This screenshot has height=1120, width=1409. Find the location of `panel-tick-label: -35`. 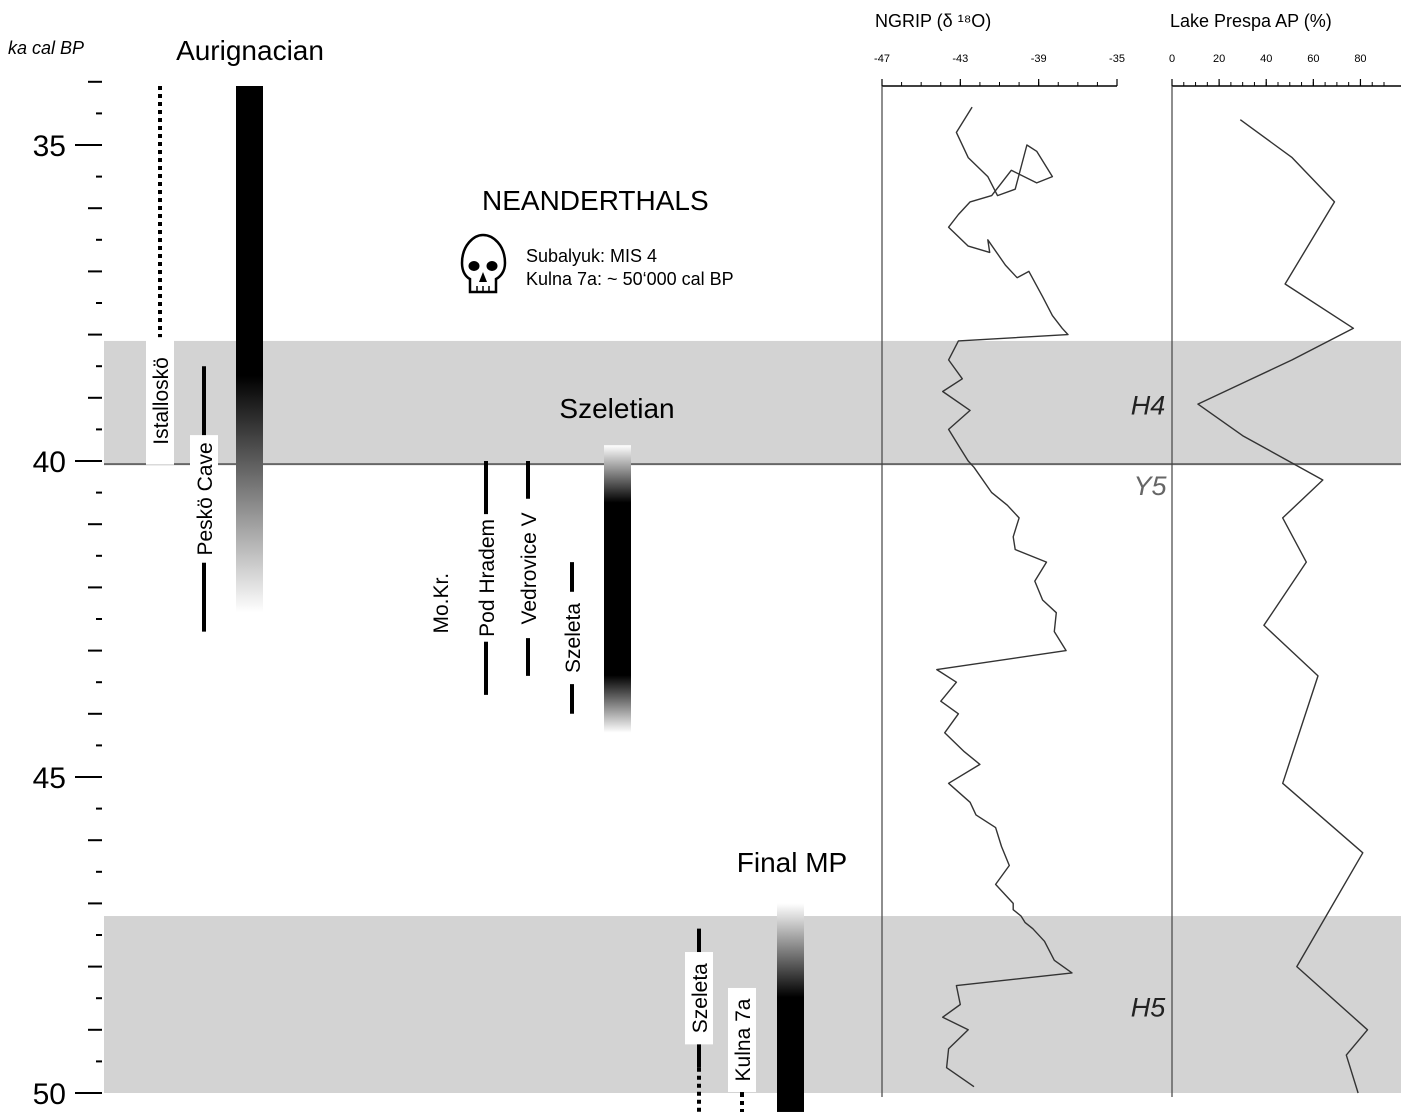

panel-tick-label: -35 is located at coordinates (1117, 59).